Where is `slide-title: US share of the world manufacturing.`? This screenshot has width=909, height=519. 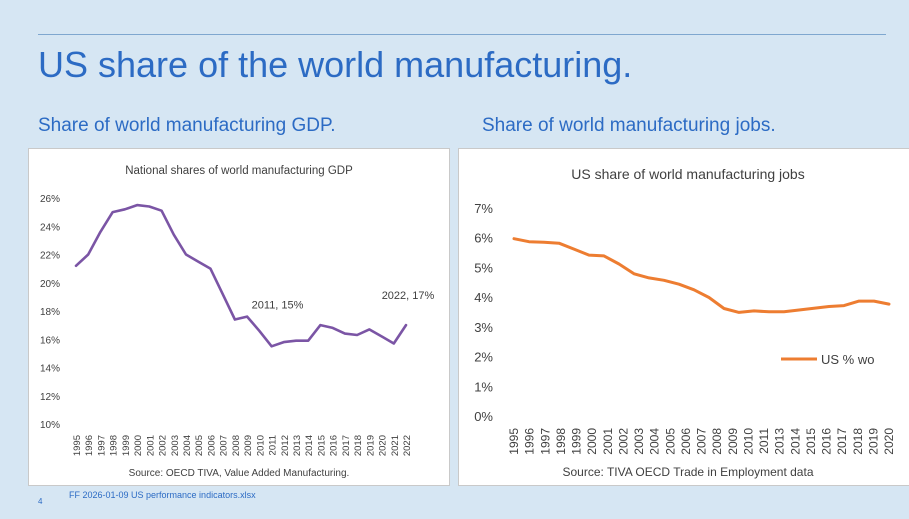 slide-title: US share of the world manufacturing. is located at coordinates (335, 64).